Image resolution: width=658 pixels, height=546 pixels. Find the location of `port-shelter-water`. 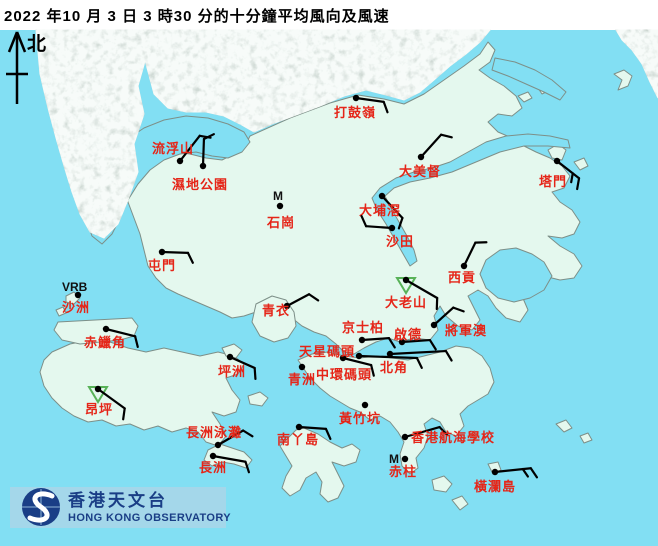

port-shelter-water is located at coordinates (516, 275).